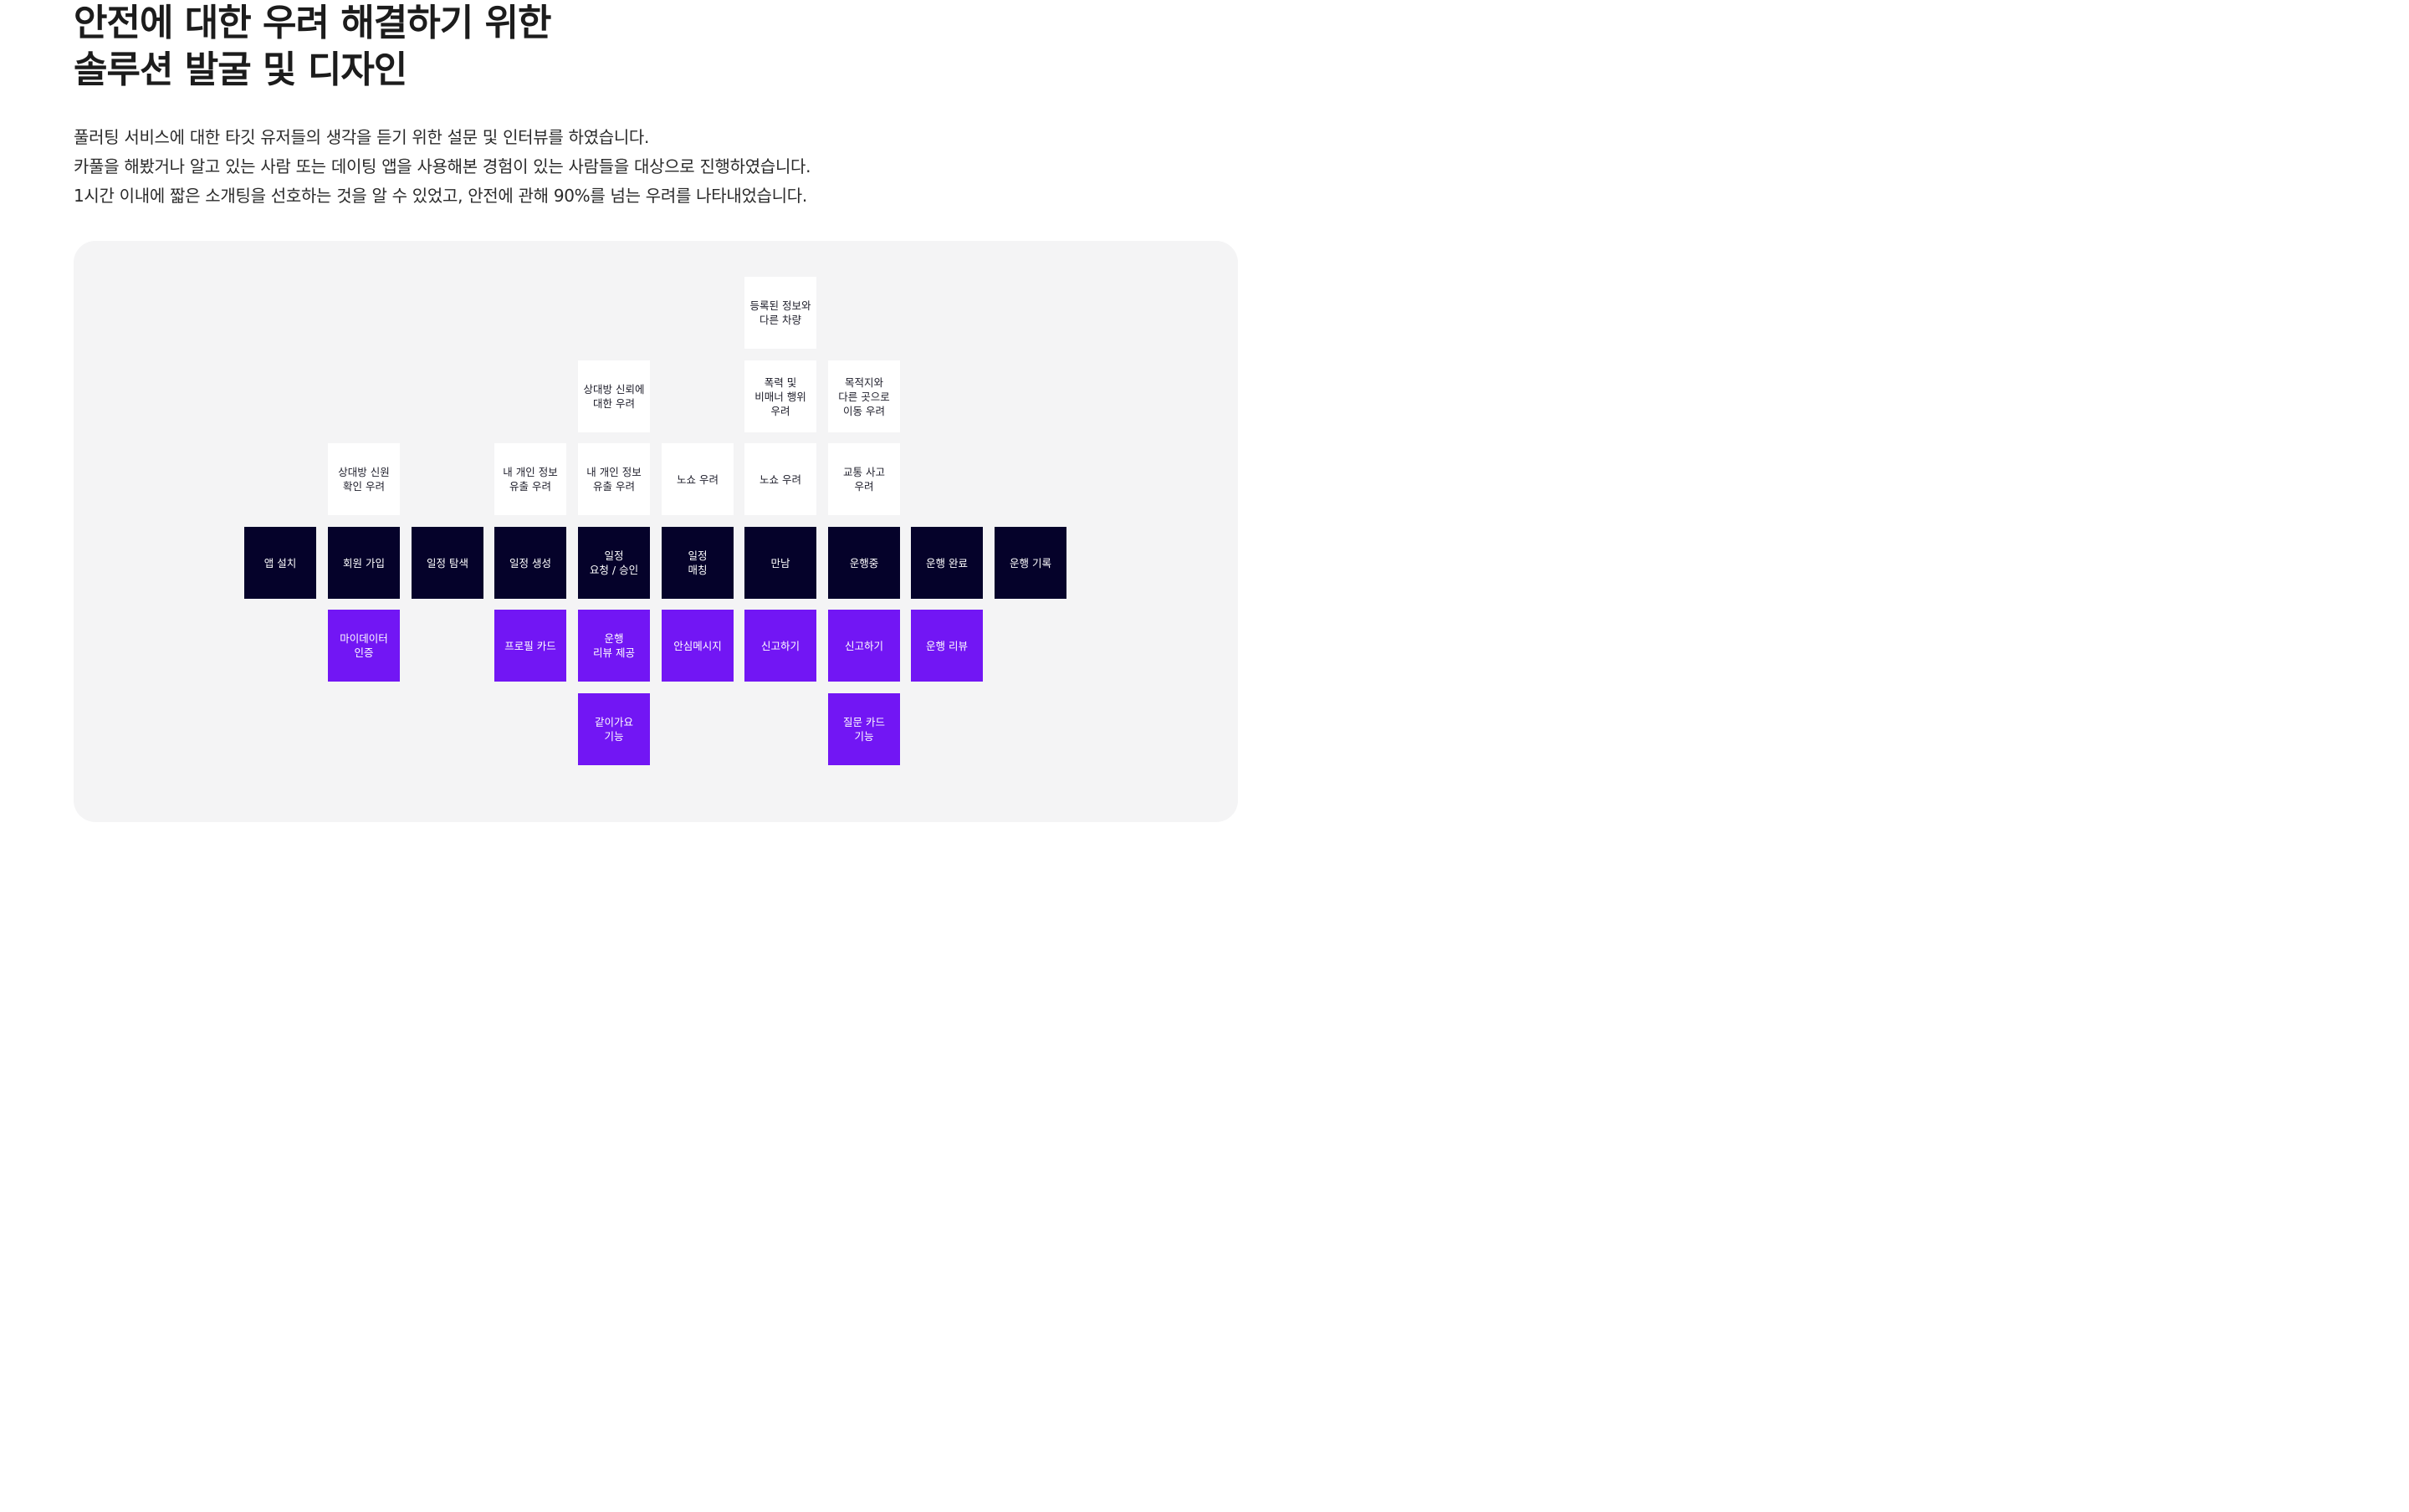 This screenshot has width=2409, height=1512. What do you see at coordinates (240, 70) in the screenshot?
I see `title-line-2: 솔루션 발굴 및 디자인` at bounding box center [240, 70].